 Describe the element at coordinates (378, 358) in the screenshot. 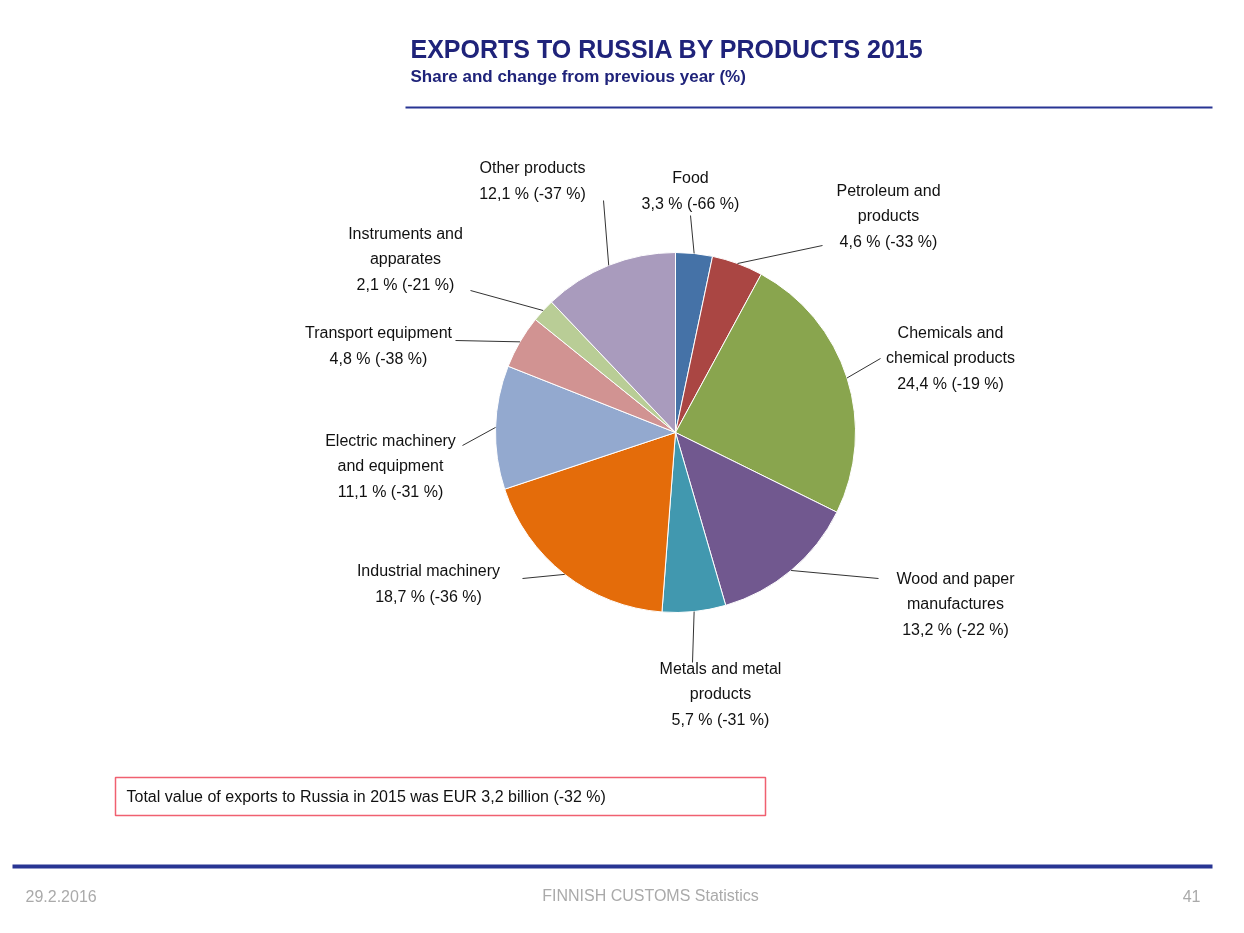

I see `data-label: 4,8 % (-38 %)` at that location.